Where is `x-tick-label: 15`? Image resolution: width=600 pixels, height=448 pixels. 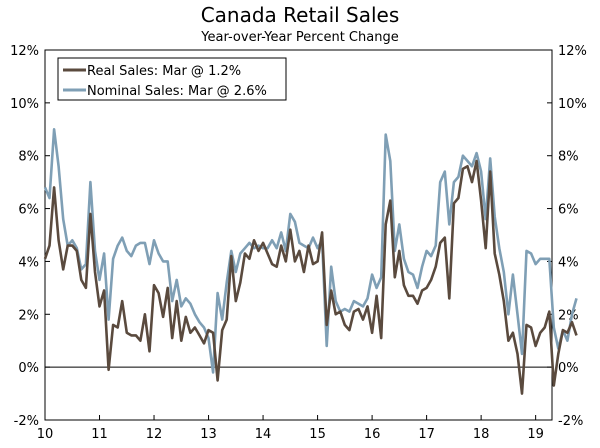 x-tick-label: 15 is located at coordinates (317, 434).